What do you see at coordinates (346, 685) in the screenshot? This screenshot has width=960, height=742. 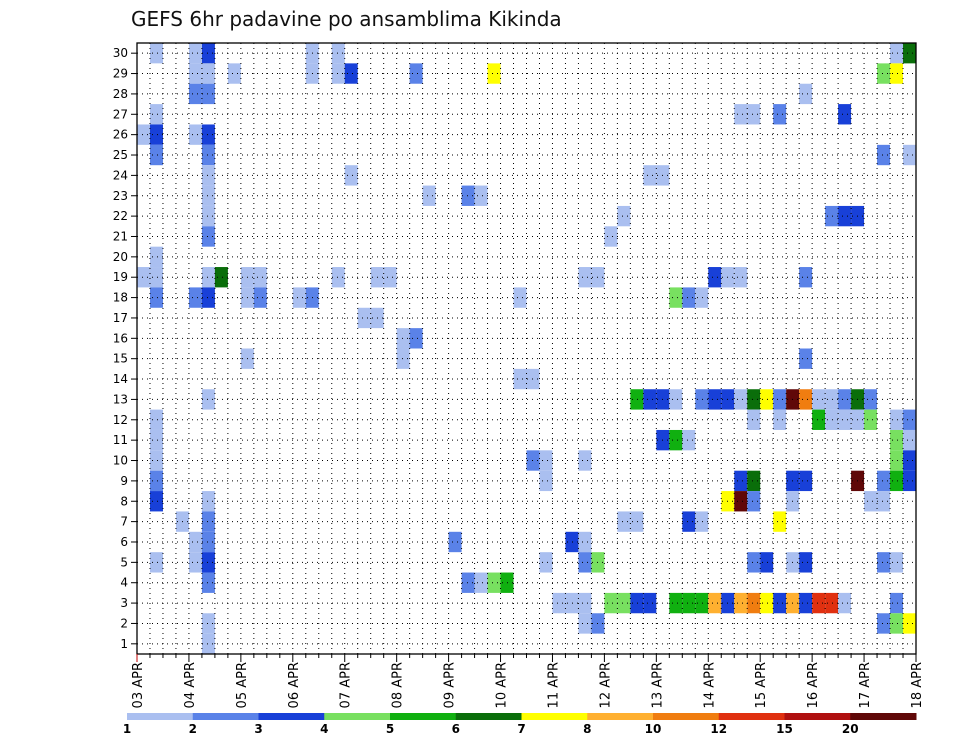 I see `x-tick-label: 07 APR` at bounding box center [346, 685].